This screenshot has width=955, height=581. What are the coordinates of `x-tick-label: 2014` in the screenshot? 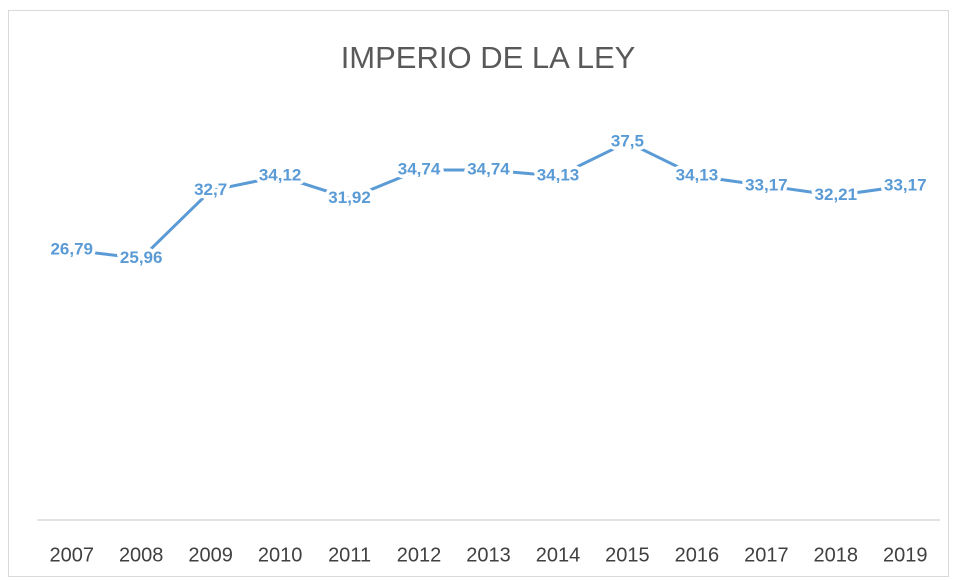 It's located at (558, 555).